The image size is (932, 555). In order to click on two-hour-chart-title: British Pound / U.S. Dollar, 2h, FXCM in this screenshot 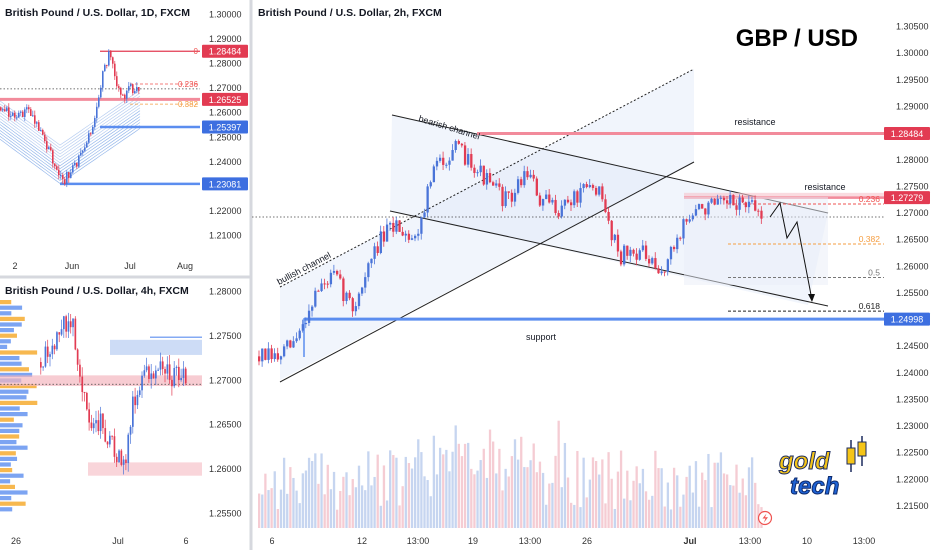, I will do `click(350, 13)`.